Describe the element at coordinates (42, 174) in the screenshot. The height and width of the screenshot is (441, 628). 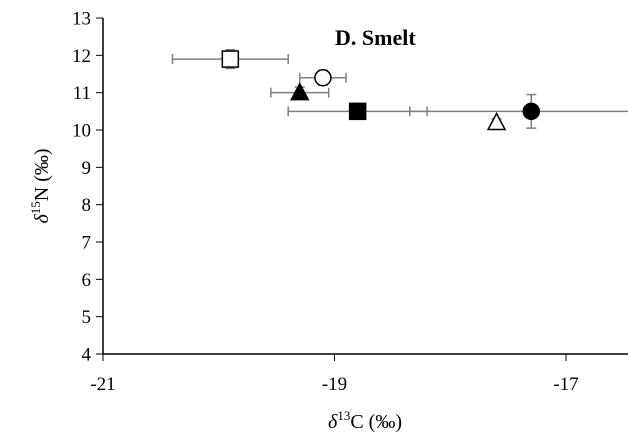
I see `y-axis-title-main: N (‰)` at that location.